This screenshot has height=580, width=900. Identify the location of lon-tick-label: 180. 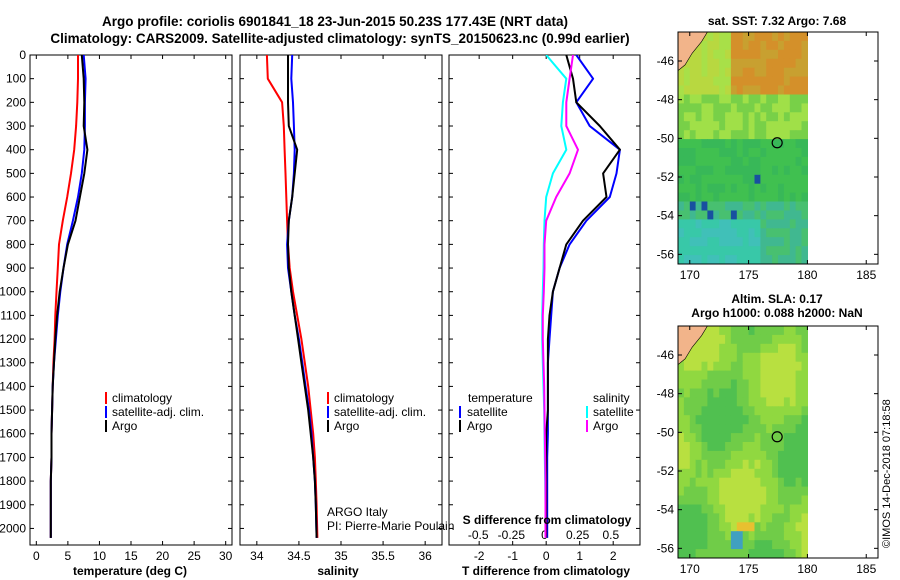
(807, 275).